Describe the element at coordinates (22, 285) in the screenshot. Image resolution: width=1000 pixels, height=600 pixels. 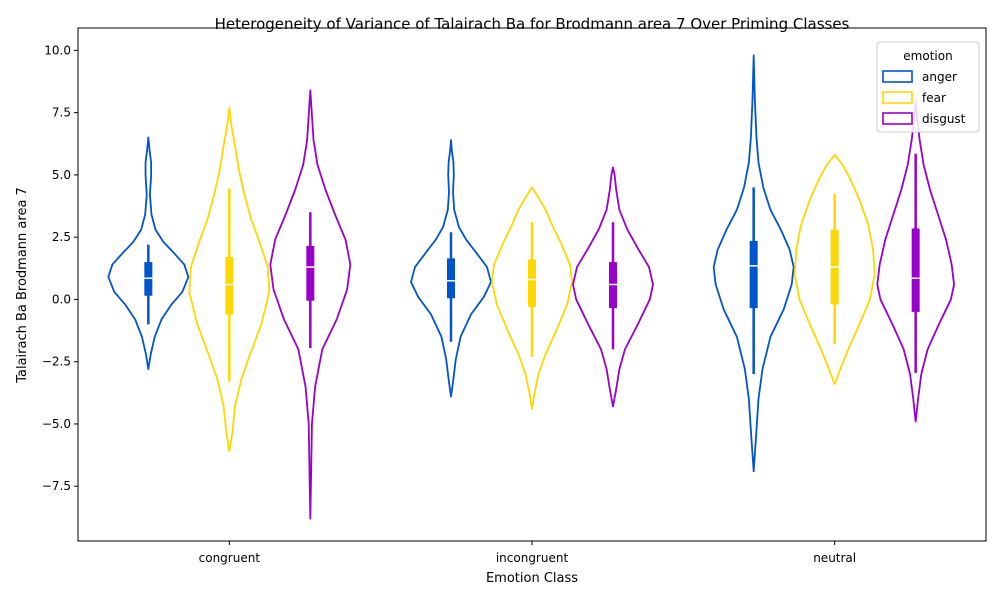
I see `y-axis-label: Talairach Ba Brodmann area 7` at that location.